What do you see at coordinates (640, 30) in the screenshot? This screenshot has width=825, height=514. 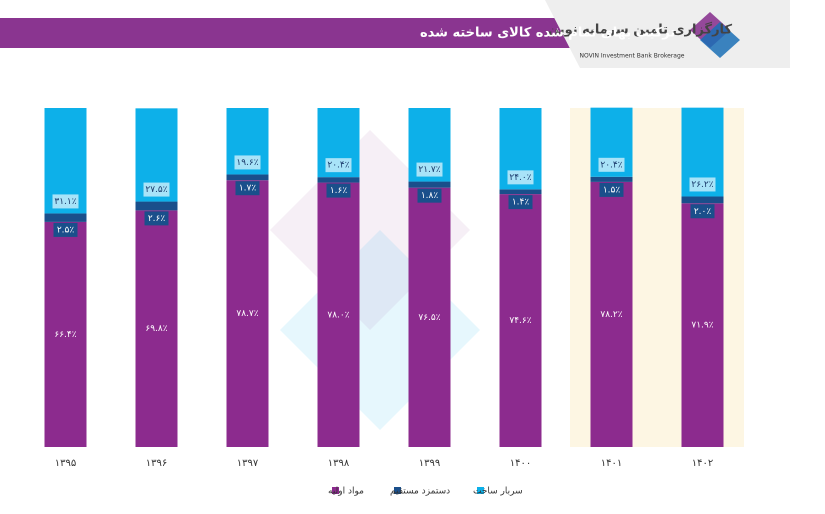 I see `logo-name: کارگزاری تامین سرمایه نوین` at bounding box center [640, 30].